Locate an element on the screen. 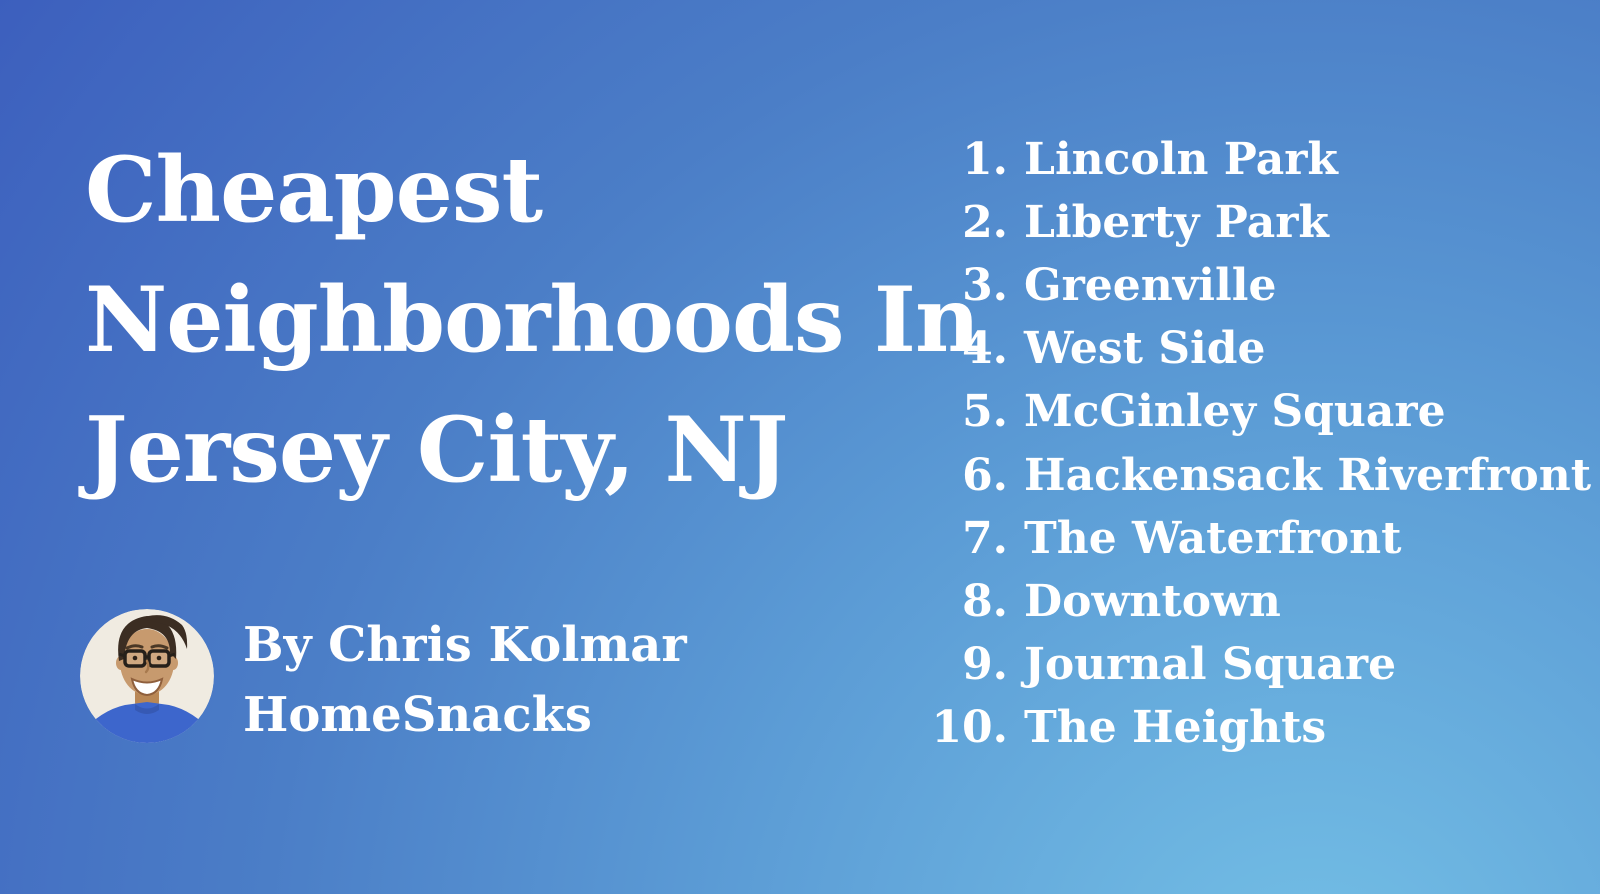 This screenshot has width=1600, height=894. neighborhood-name: West Side is located at coordinates (1145, 349).